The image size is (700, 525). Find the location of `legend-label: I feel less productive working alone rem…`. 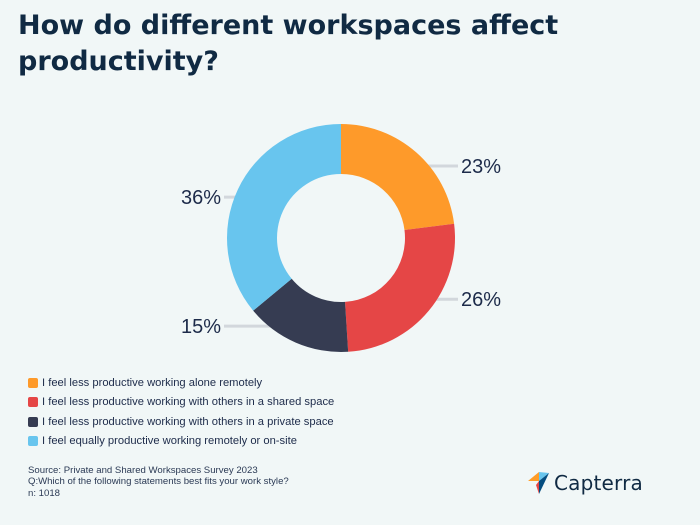

legend-label: I feel less productive working alone rem… is located at coordinates (152, 382).